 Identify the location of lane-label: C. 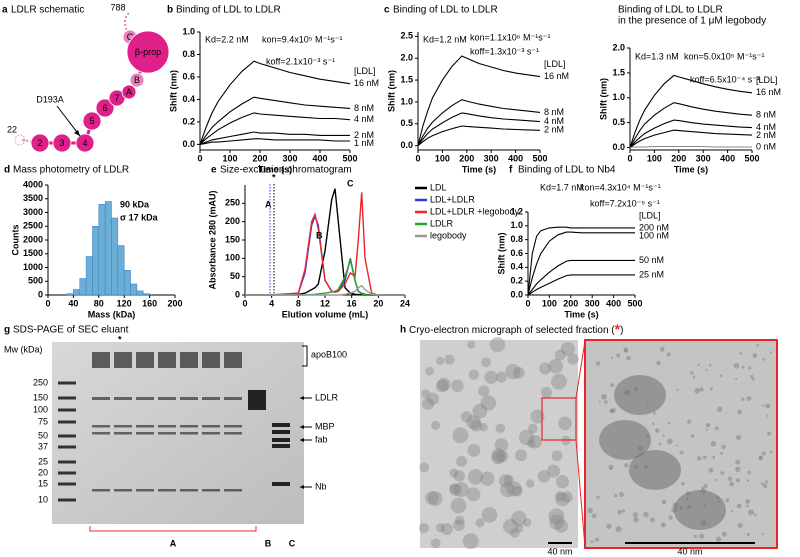
(292, 543).